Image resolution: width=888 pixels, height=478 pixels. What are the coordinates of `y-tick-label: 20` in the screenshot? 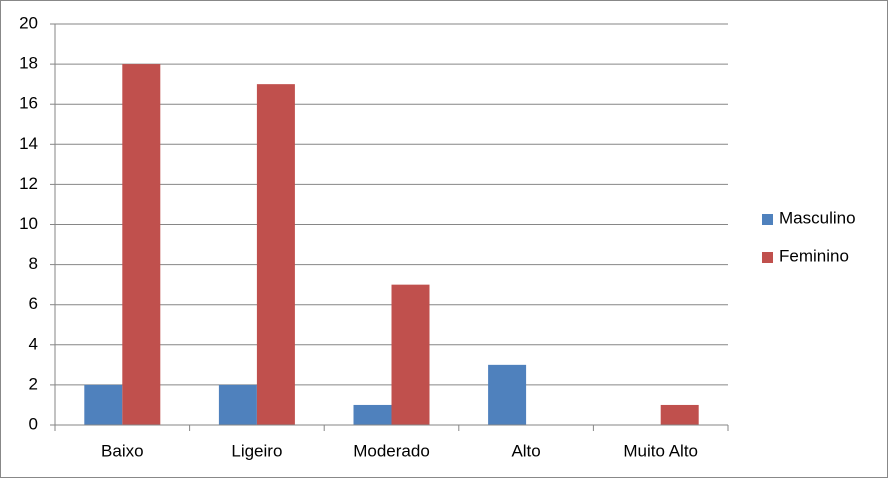 It's located at (28, 22).